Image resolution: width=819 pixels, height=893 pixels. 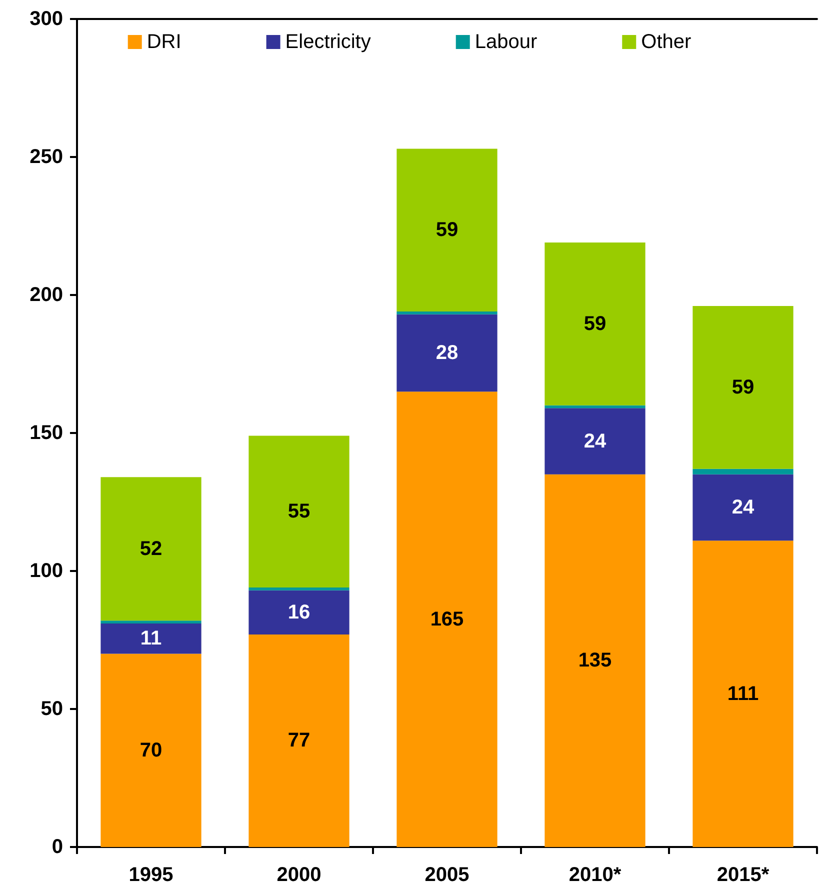 I want to click on y-tick-label: 250, so click(x=46, y=157).